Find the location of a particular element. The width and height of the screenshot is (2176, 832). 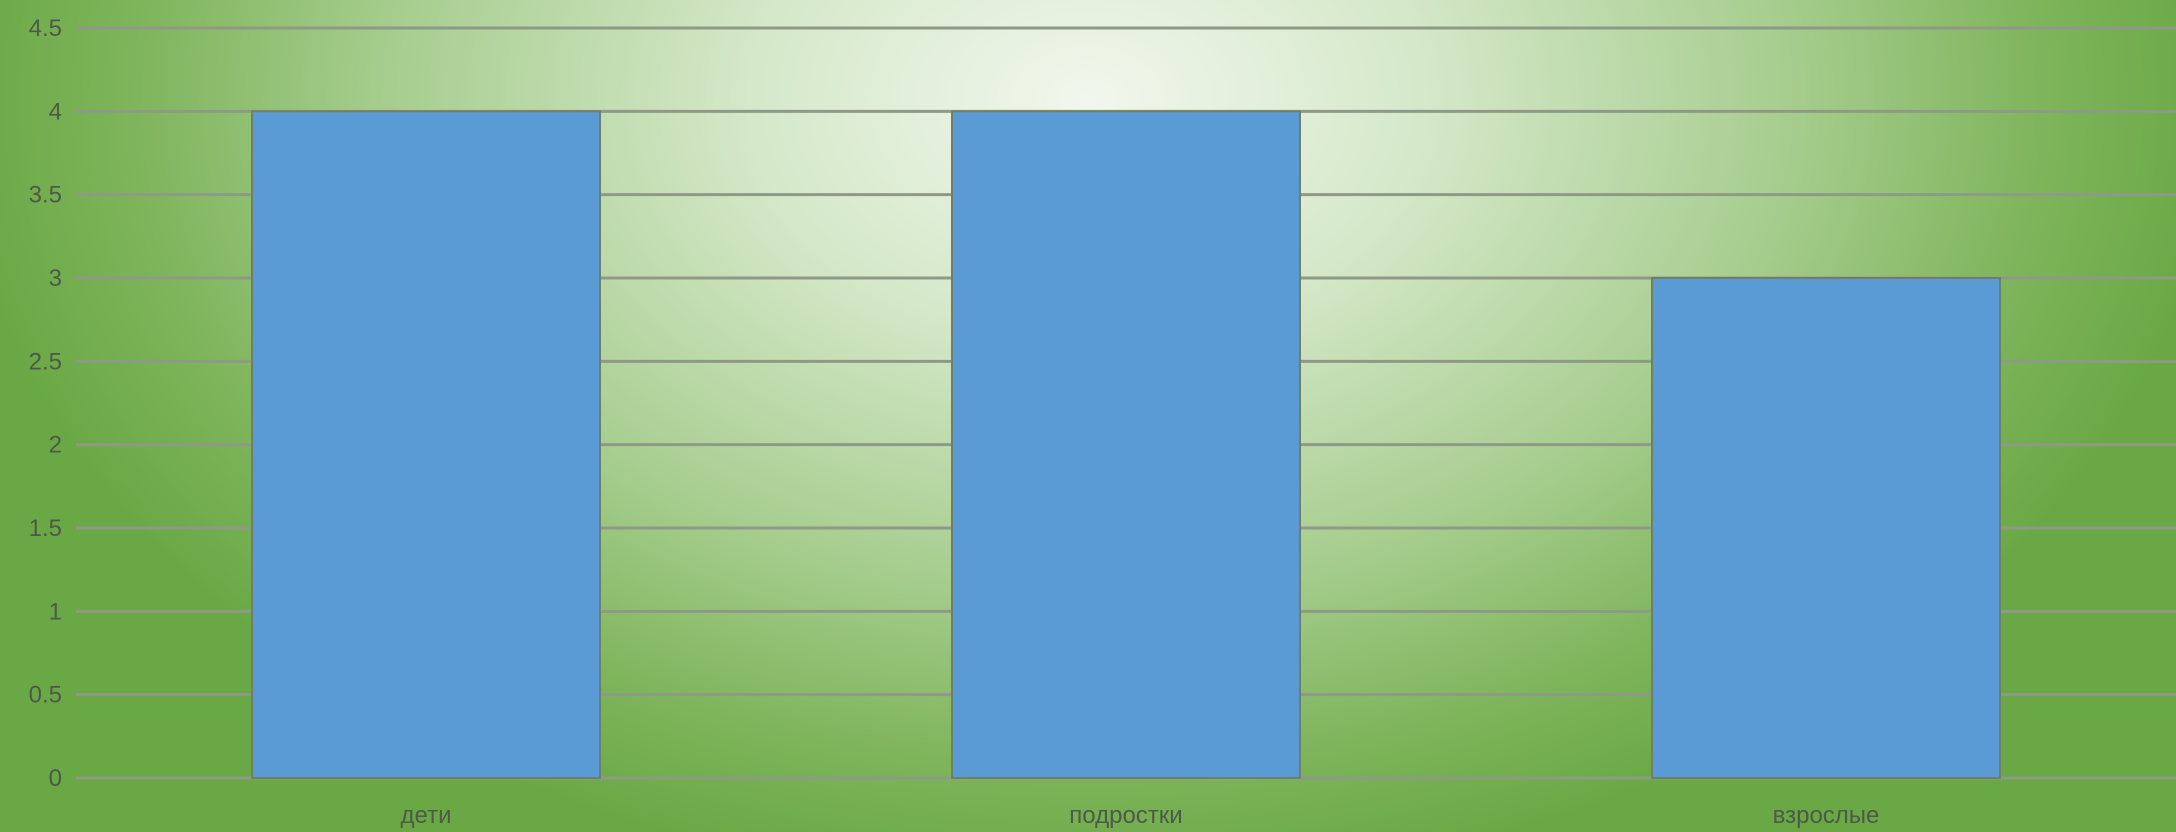

y-tick-label: 3 is located at coordinates (55, 278).